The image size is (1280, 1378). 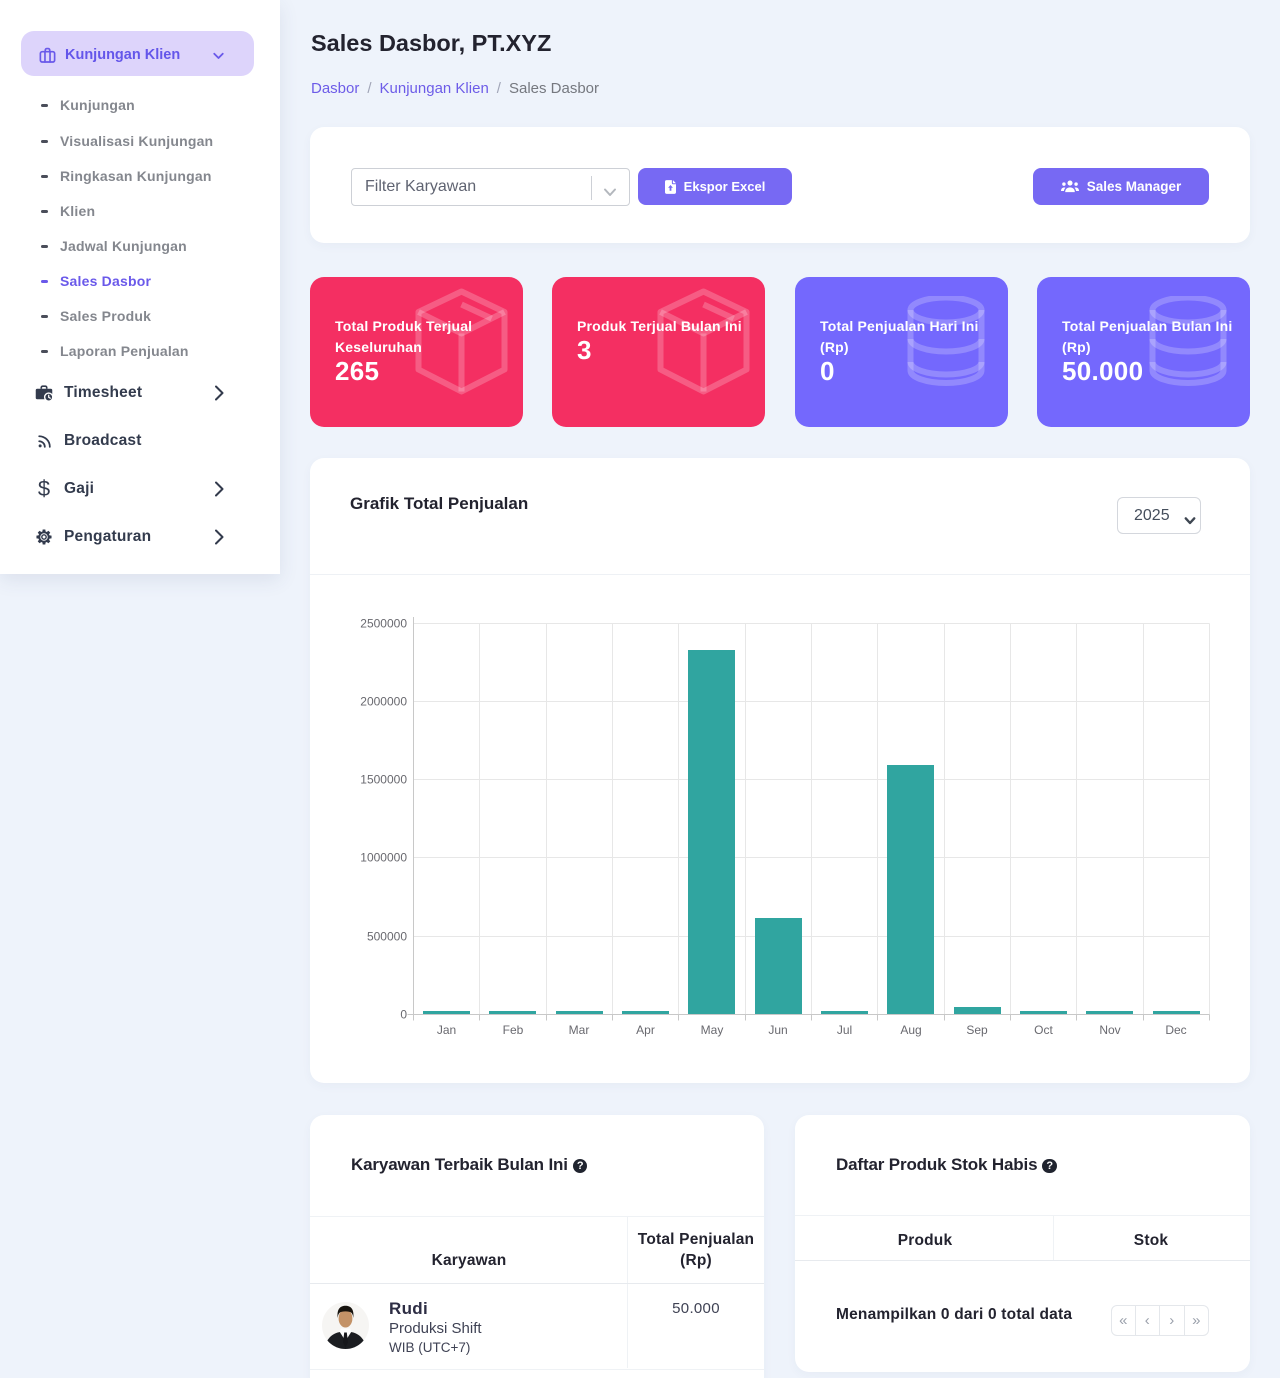 I want to click on svg-text: Jun, so click(x=777, y=1030).